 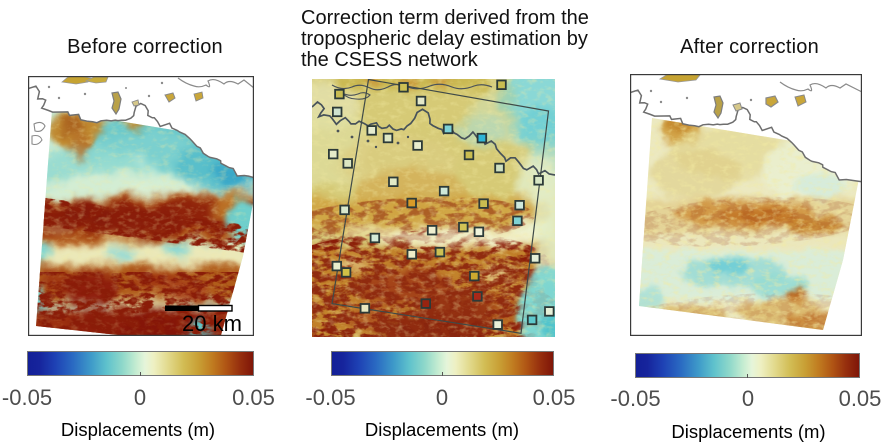 I want to click on svg-text: 20 km, so click(x=212, y=323).